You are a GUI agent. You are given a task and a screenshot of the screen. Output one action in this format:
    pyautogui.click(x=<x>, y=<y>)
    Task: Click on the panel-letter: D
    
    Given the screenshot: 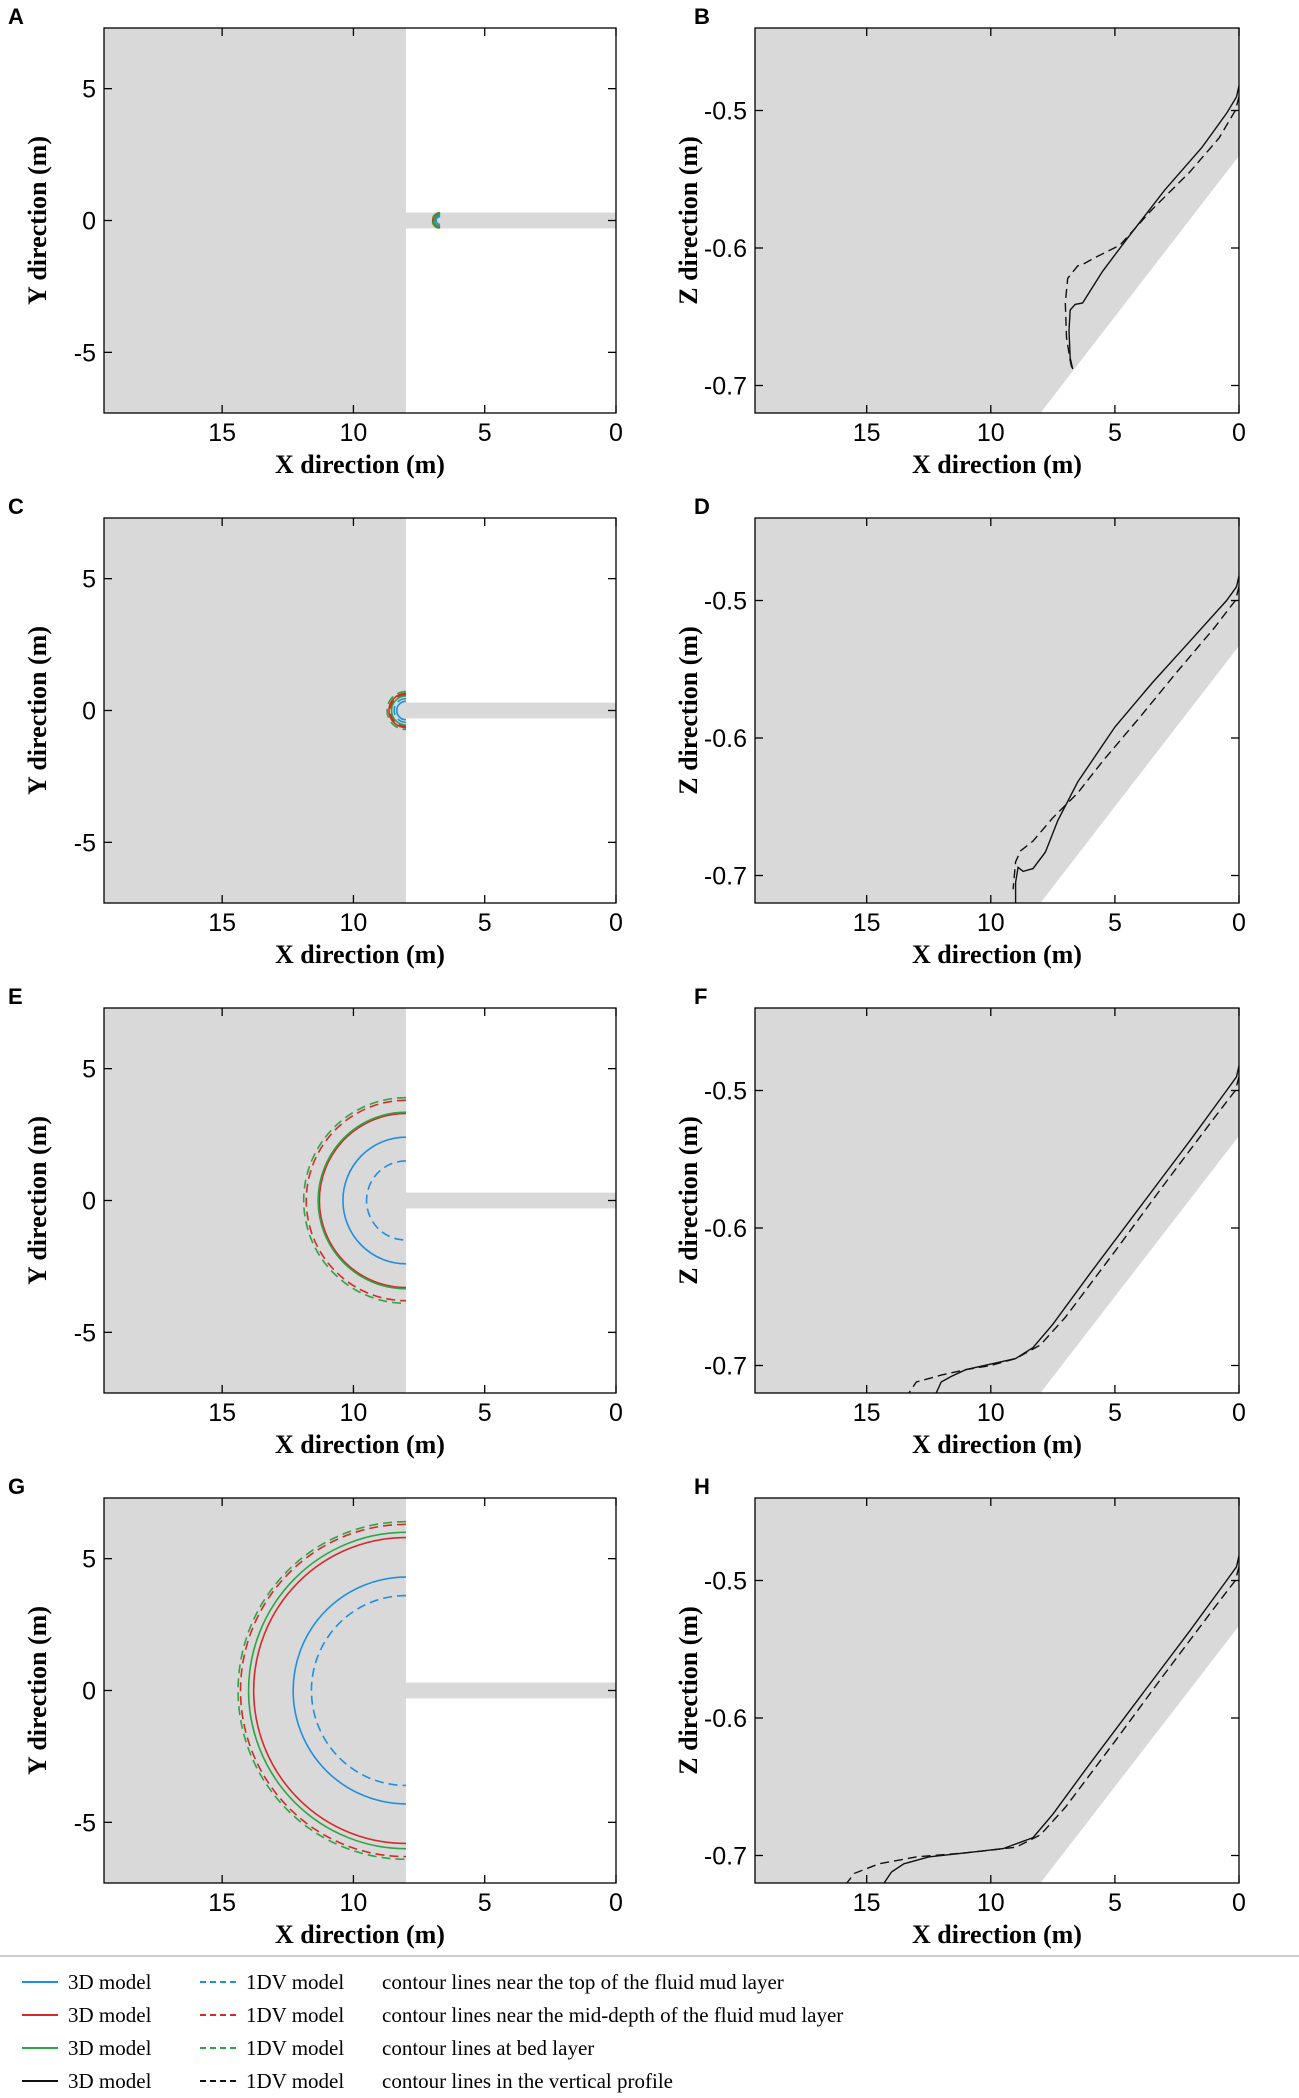 What is the action you would take?
    pyautogui.click(x=702, y=506)
    